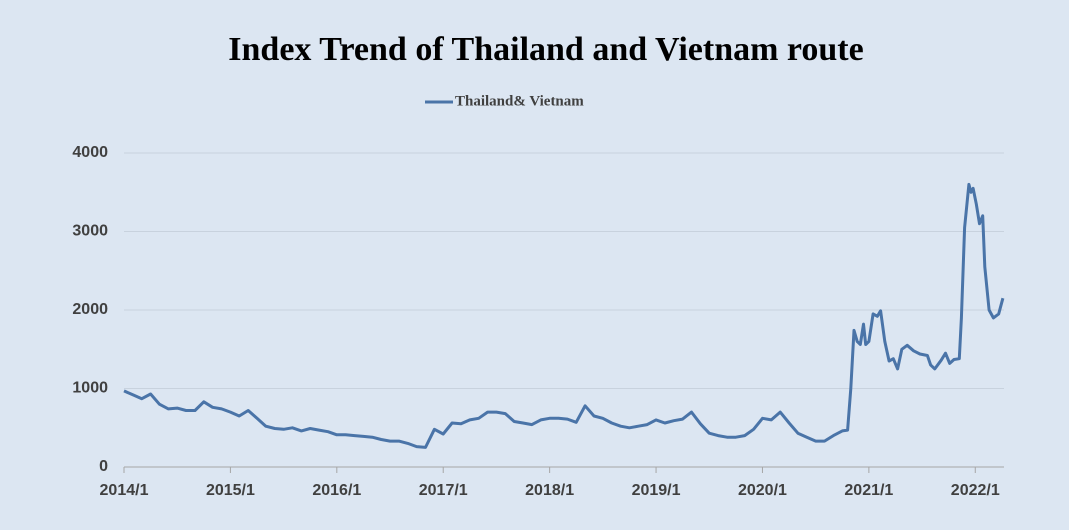  What do you see at coordinates (103, 466) in the screenshot?
I see `y-tick-label: 0` at bounding box center [103, 466].